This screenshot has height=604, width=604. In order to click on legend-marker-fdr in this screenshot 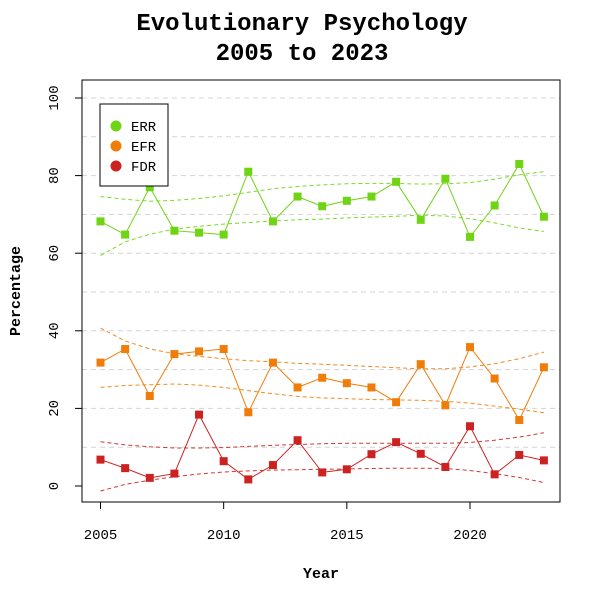, I will do `click(116, 166)`.